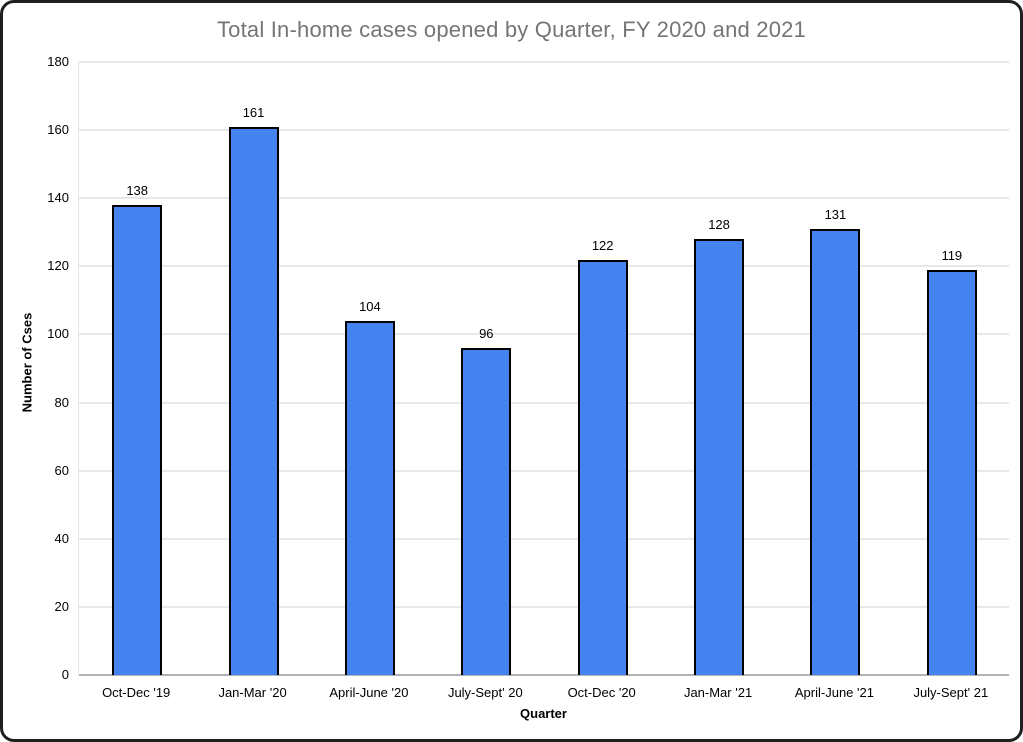 This screenshot has height=742, width=1023. I want to click on x-tick-label: April-June '21, so click(834, 692).